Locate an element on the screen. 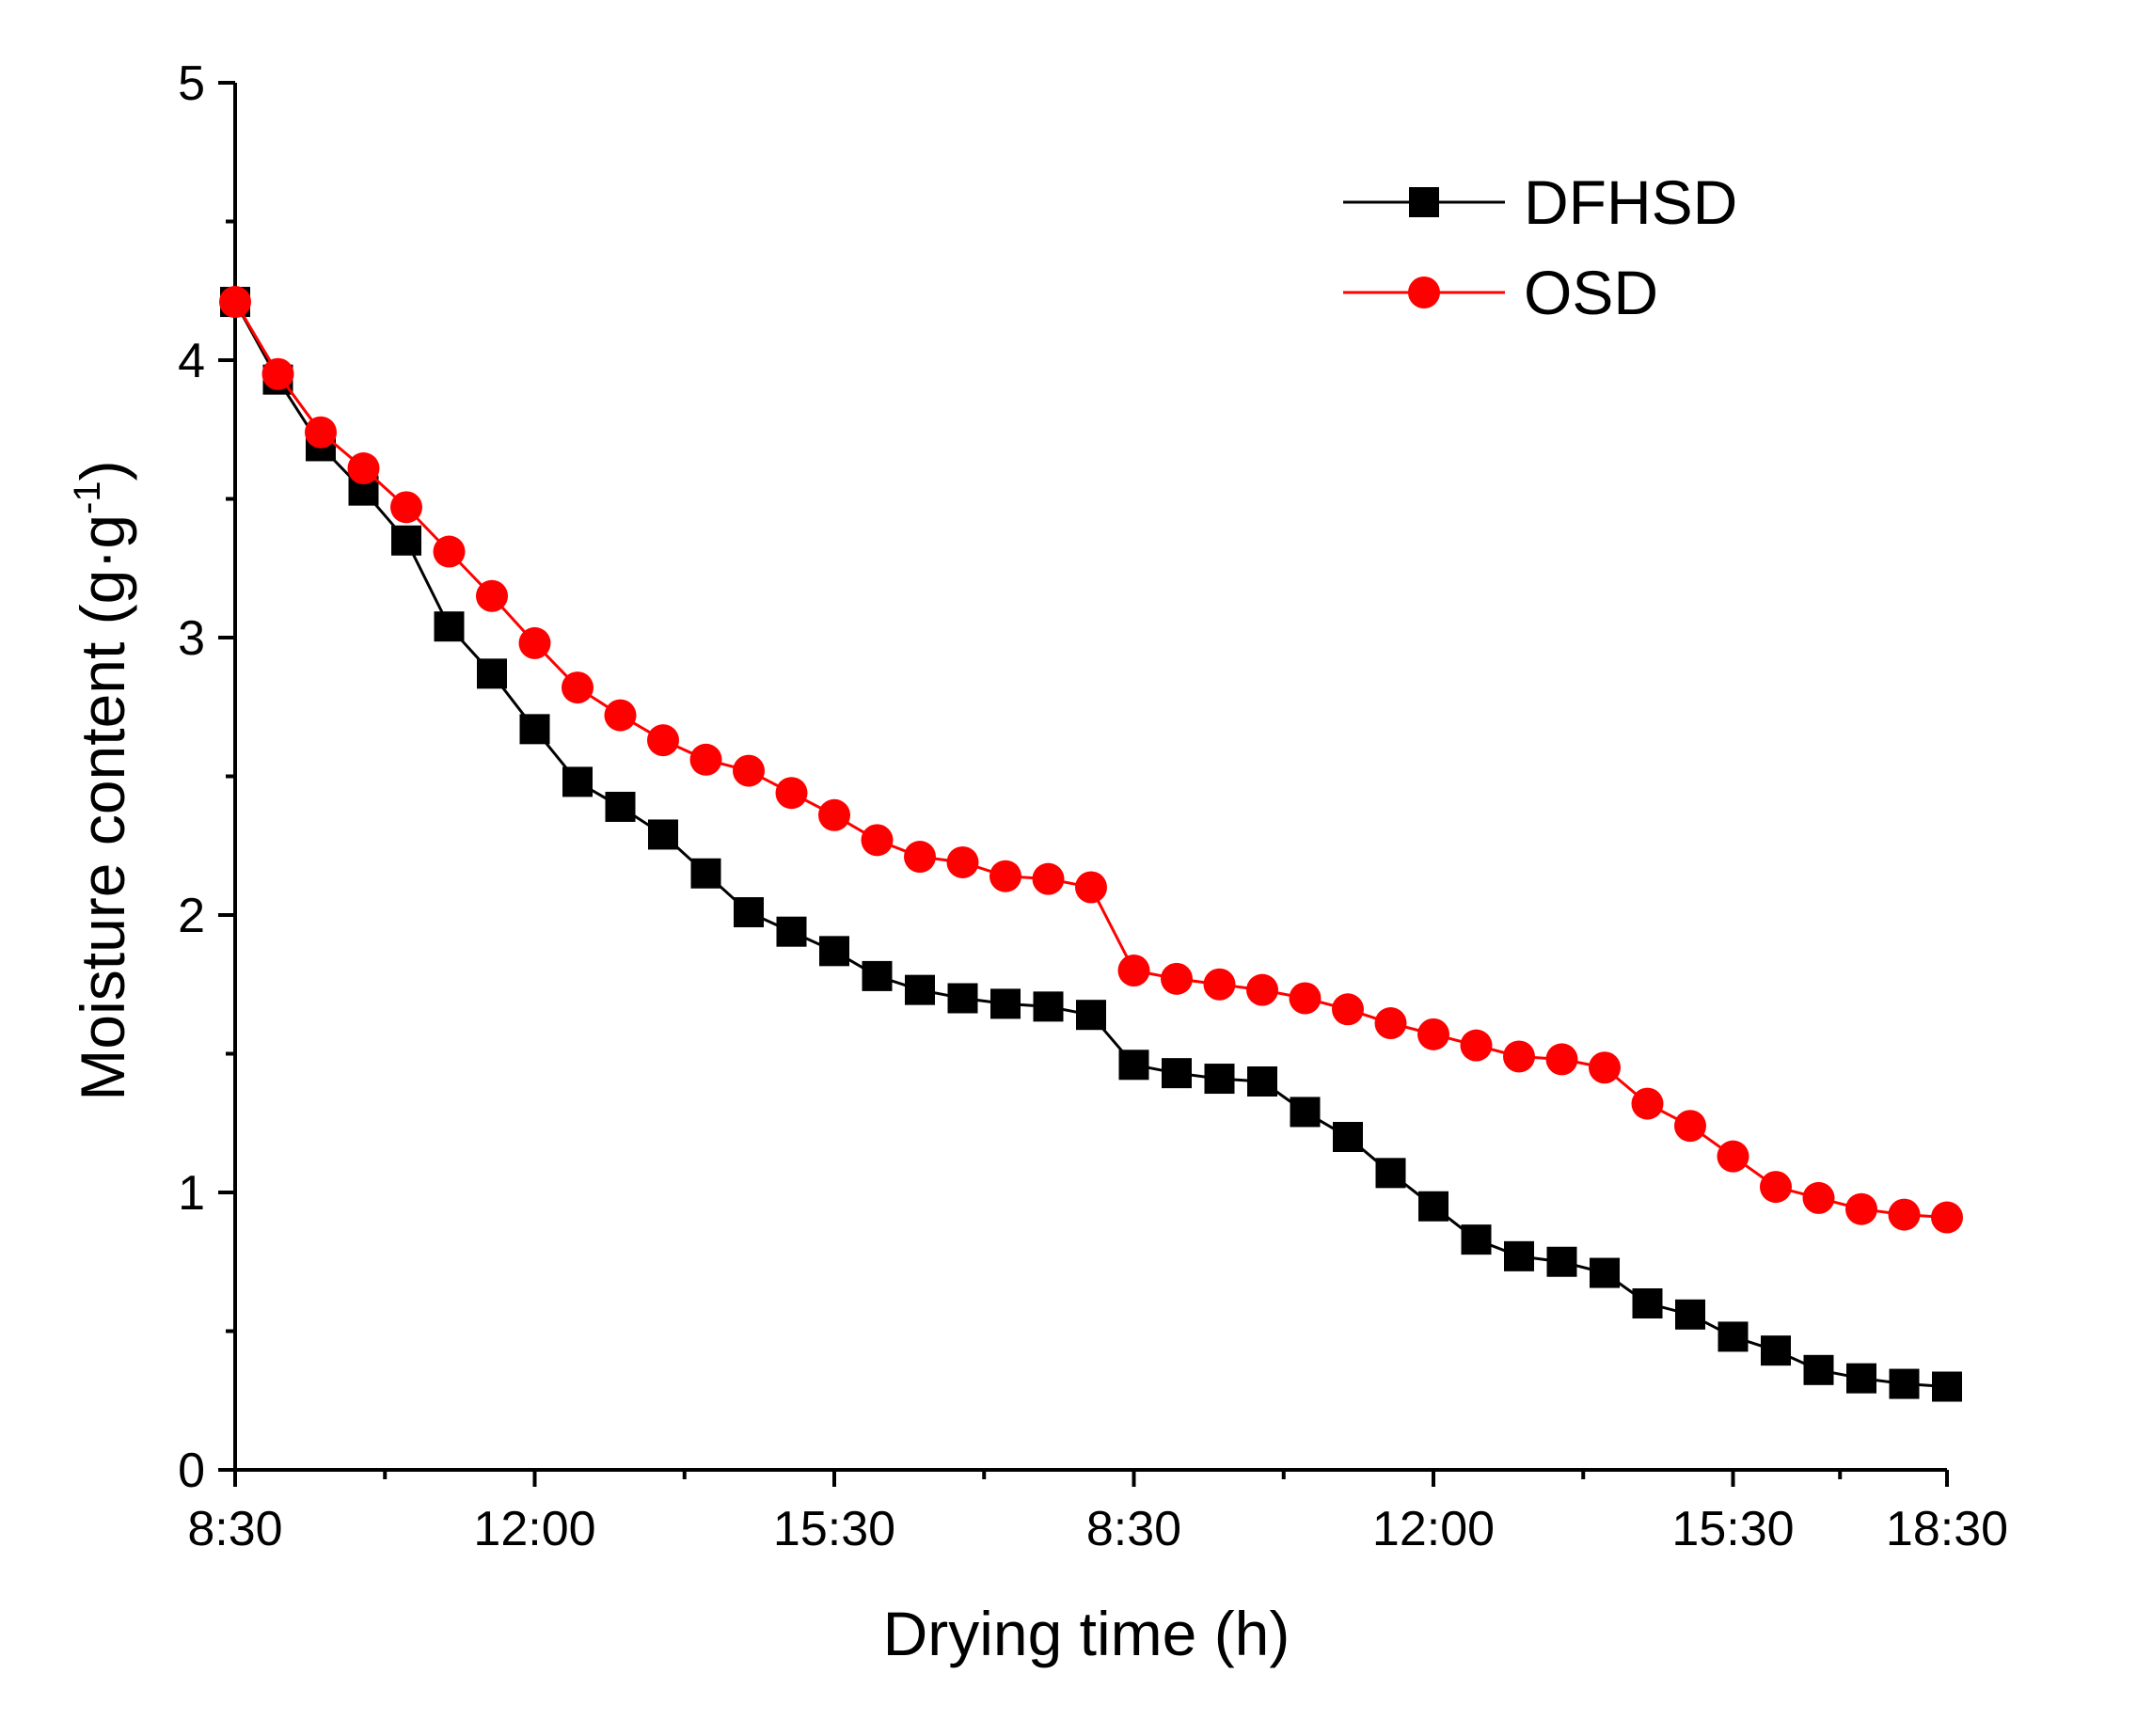  y-axis-title-main: Moisture content (g·g is located at coordinates (102, 808).